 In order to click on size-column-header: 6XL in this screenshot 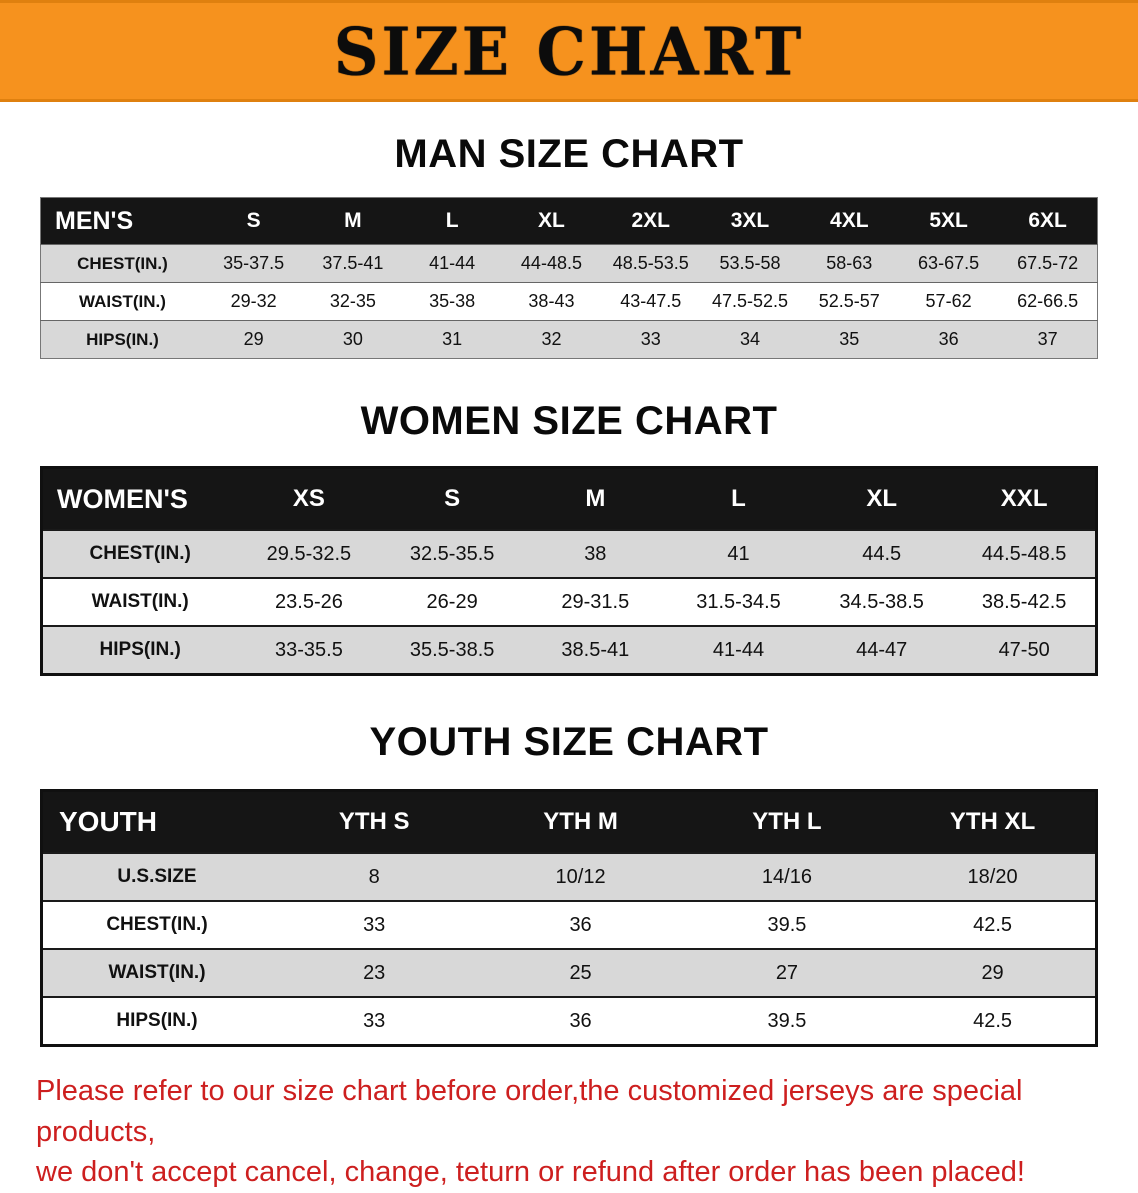, I will do `click(1048, 221)`.